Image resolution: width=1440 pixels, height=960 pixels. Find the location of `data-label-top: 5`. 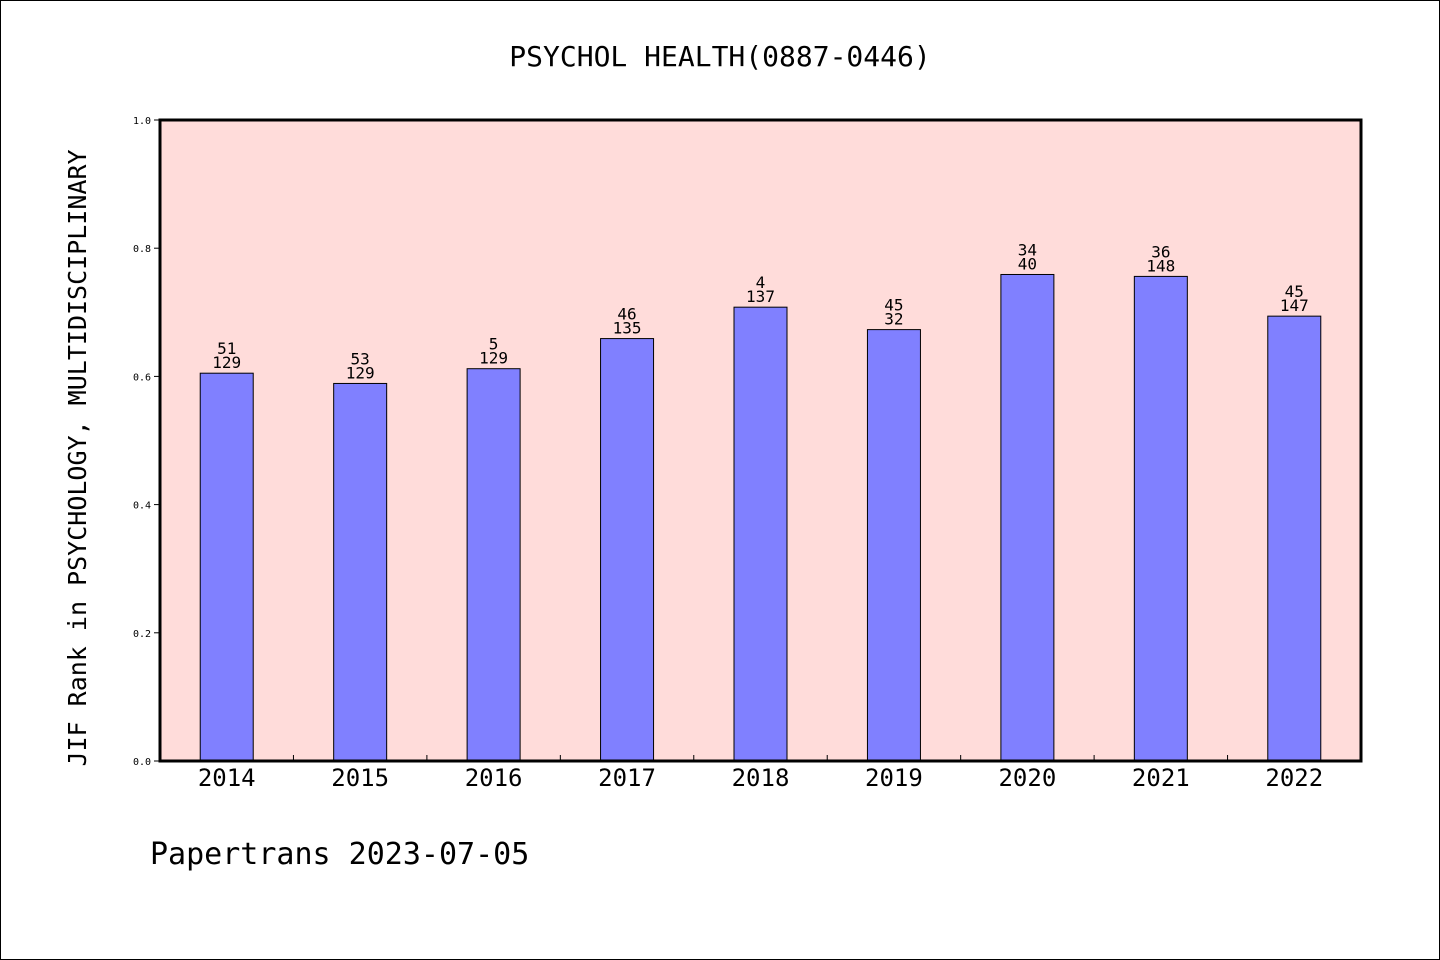

data-label-top: 5 is located at coordinates (494, 344).